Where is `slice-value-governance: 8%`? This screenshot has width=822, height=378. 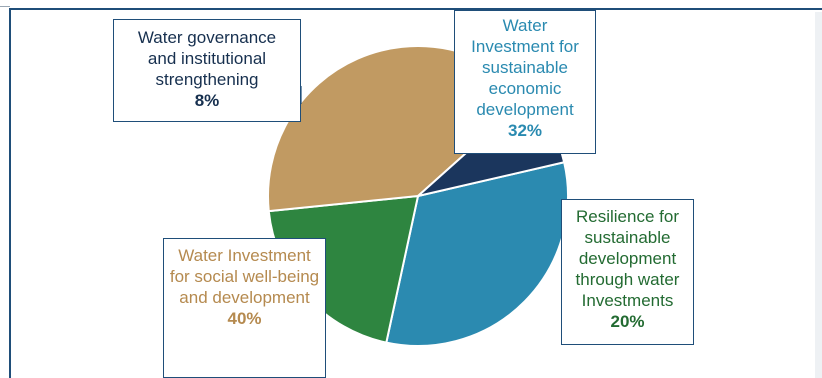
slice-value-governance: 8% is located at coordinates (207, 100).